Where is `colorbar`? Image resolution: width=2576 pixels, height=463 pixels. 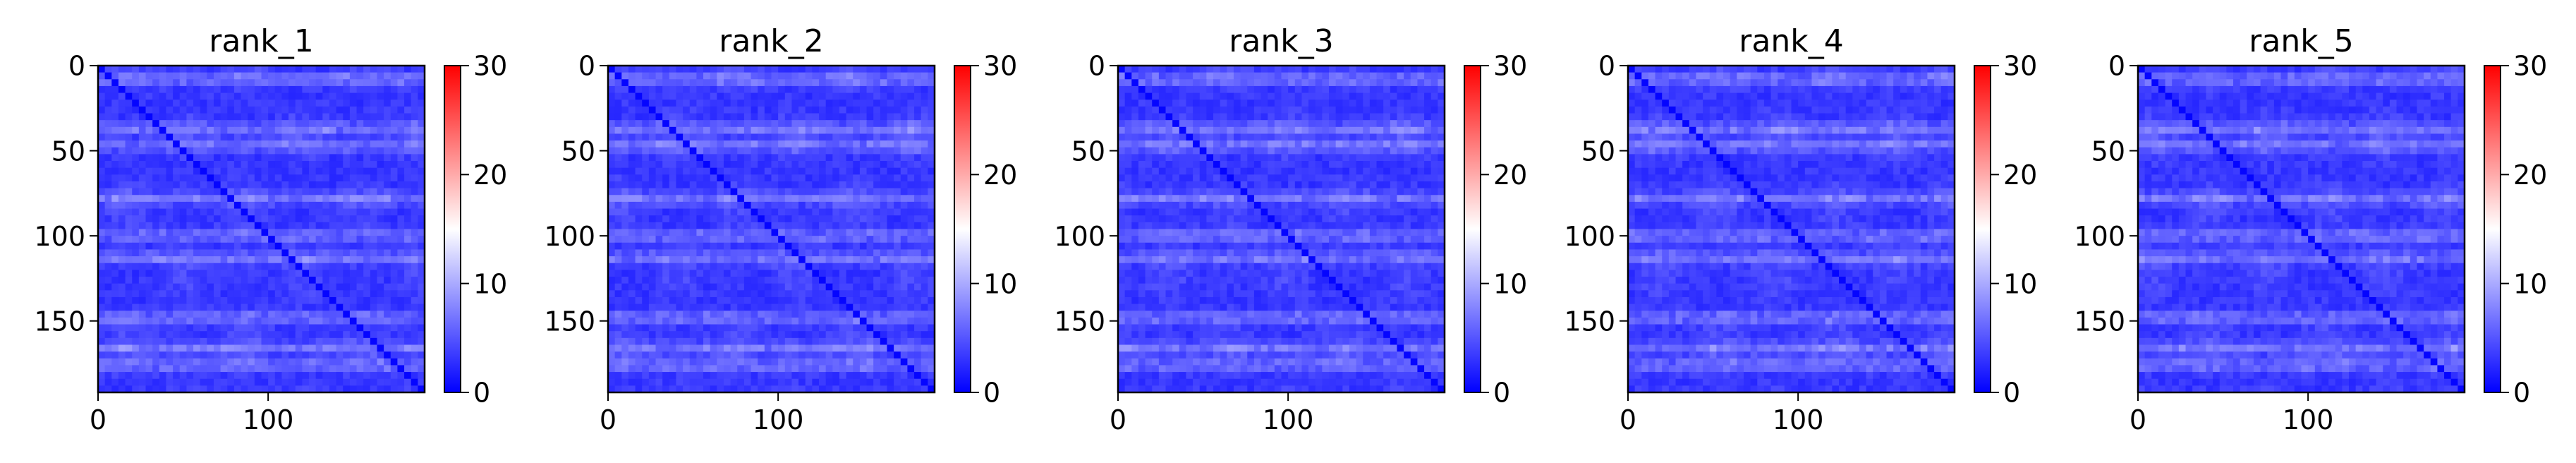 colorbar is located at coordinates (962, 229).